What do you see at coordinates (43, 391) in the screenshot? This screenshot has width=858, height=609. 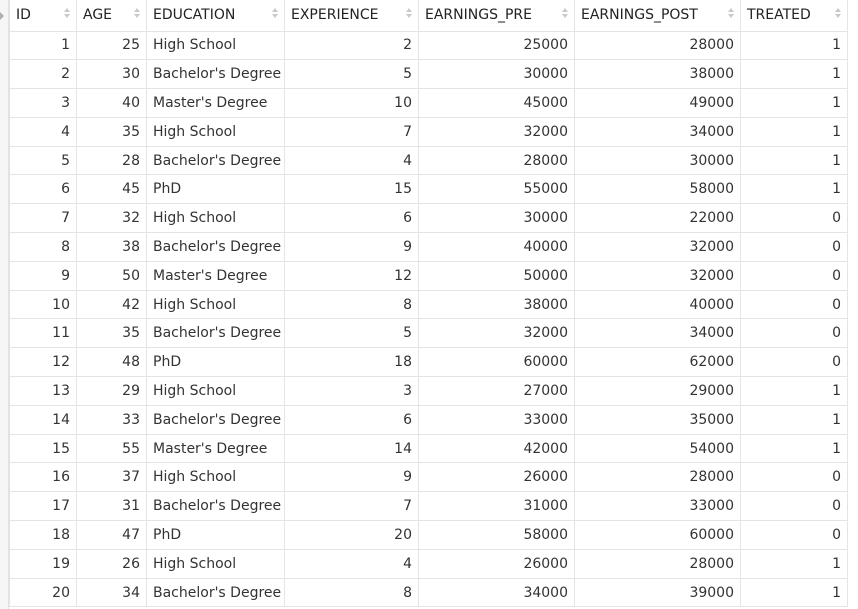 I see `cell-id: 13` at bounding box center [43, 391].